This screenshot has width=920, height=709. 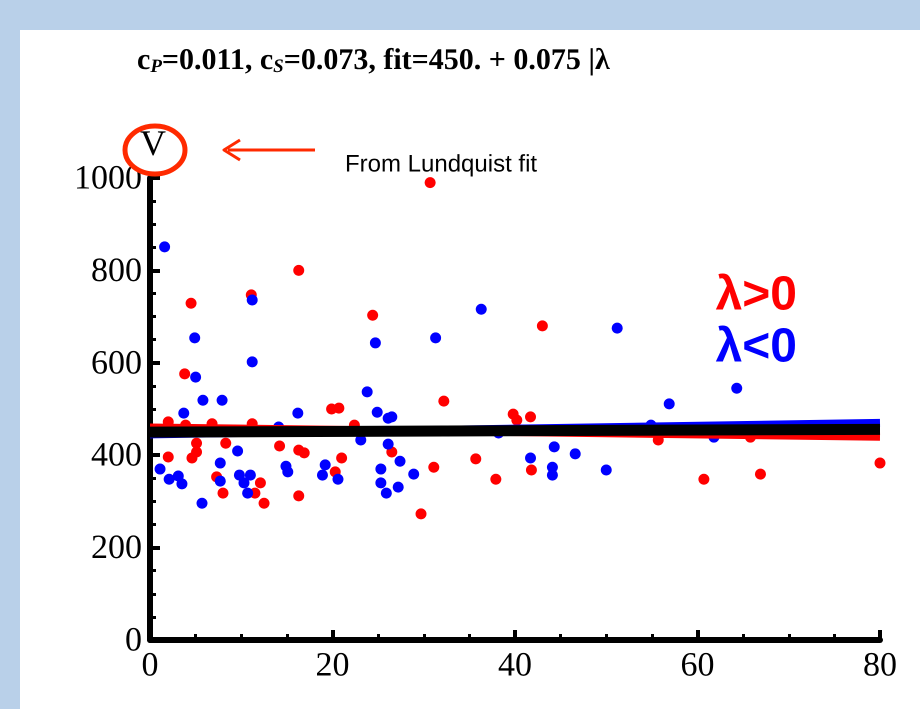 I want to click on x-tick-label: 80, so click(x=880, y=665).